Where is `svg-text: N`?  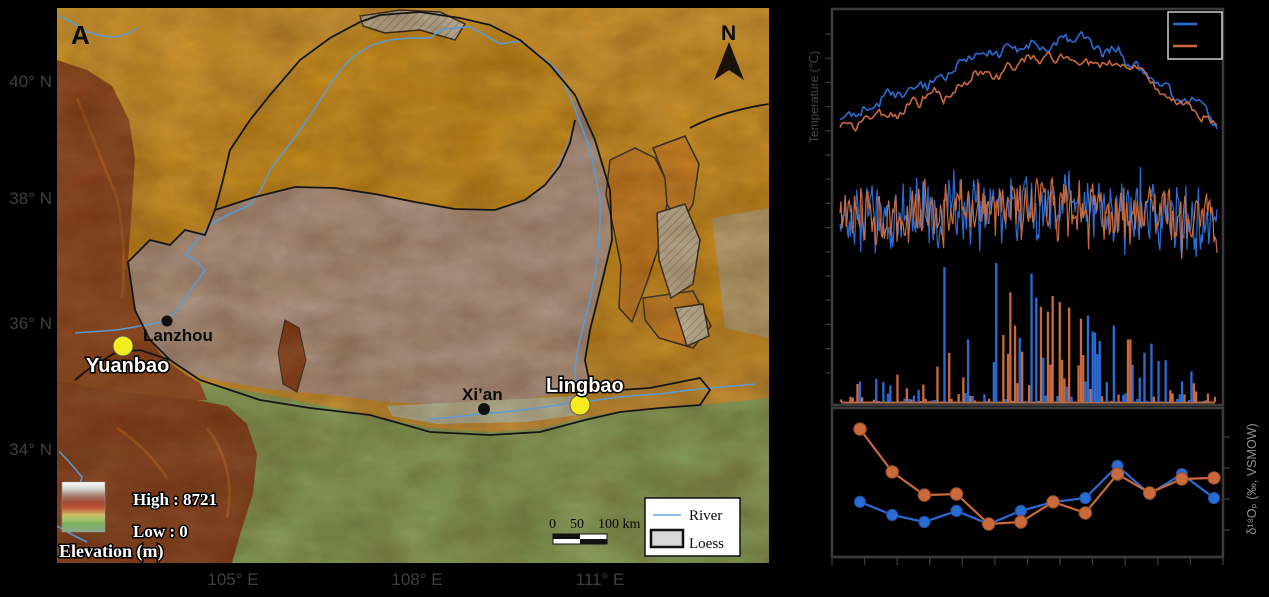 svg-text: N is located at coordinates (728, 33).